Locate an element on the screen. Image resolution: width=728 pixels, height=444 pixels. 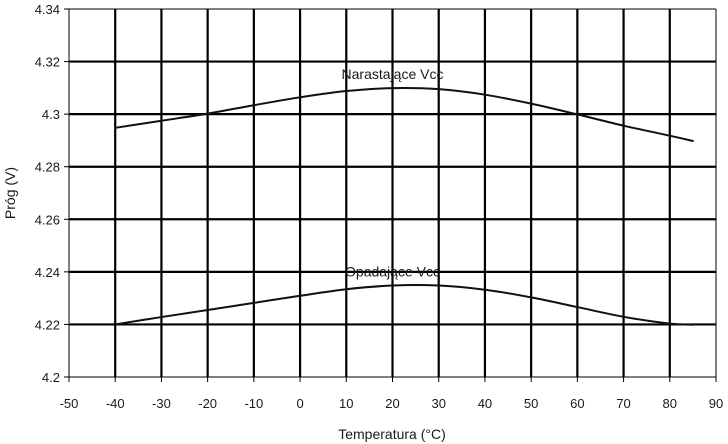
x-axis-ticks: -50 -40 -30 -20 -10 0 10 20 30 40 50 60 70 80 90 is located at coordinates (392, 403).